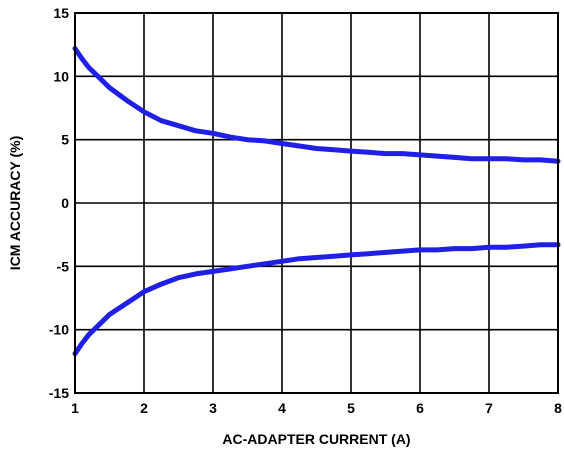 Image resolution: width=564 pixels, height=457 pixels. What do you see at coordinates (316, 439) in the screenshot?
I see `x-axis-title: AC-ADAPTER CURRENT (A)` at bounding box center [316, 439].